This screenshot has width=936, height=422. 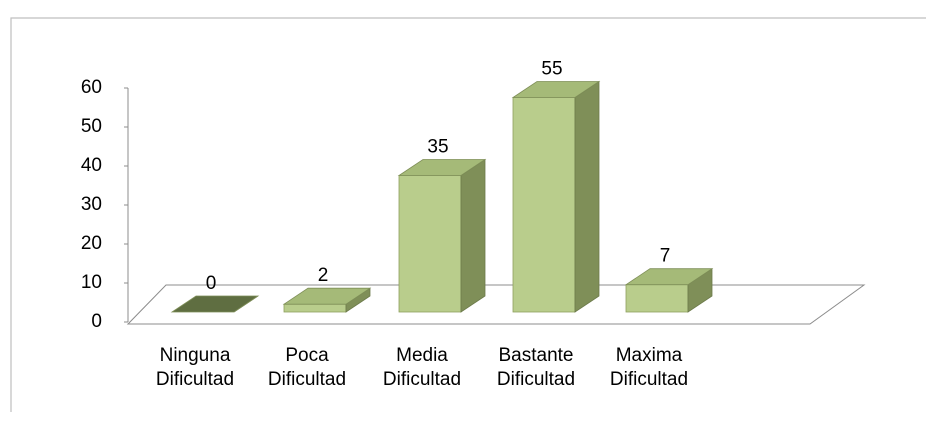 What do you see at coordinates (422, 367) in the screenshot?
I see `x-tick-label: Media Dificultad` at bounding box center [422, 367].